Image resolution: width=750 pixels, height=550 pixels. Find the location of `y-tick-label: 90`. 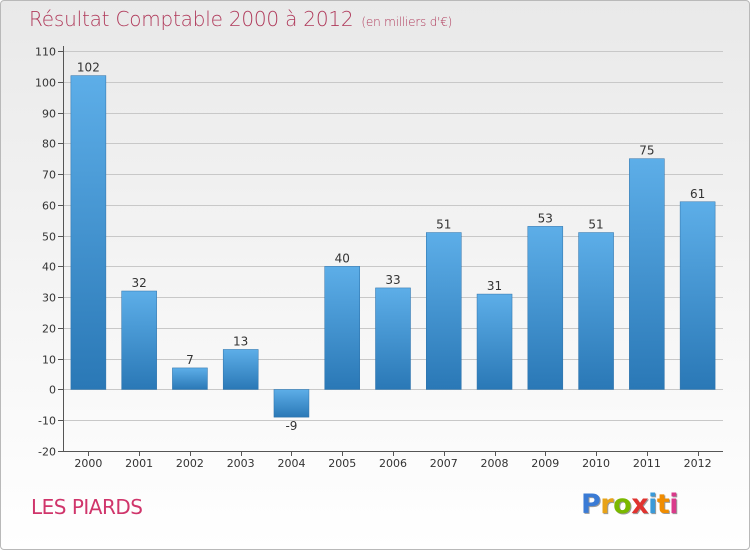

y-tick-label: 90 is located at coordinates (49, 114).